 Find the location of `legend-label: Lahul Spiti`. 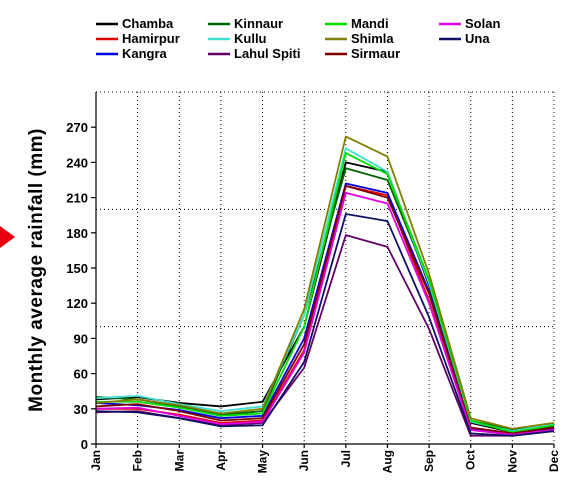

legend-label: Lahul Spiti is located at coordinates (267, 53).